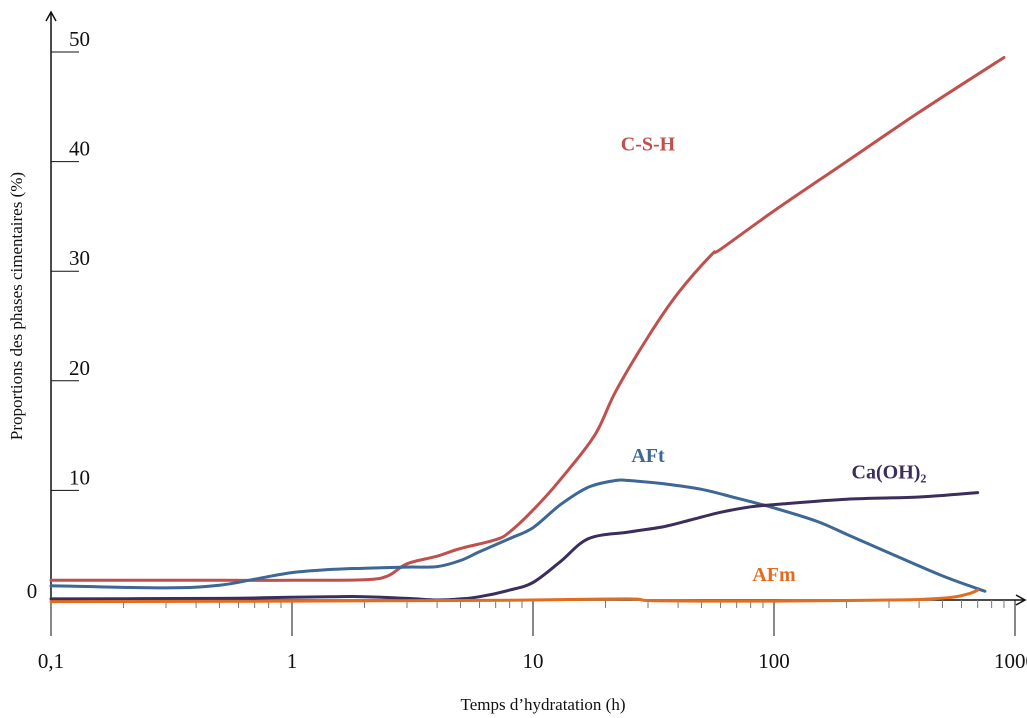 This screenshot has width=1027, height=718. Describe the element at coordinates (774, 575) in the screenshot. I see `series-label-afm: AFm` at that location.